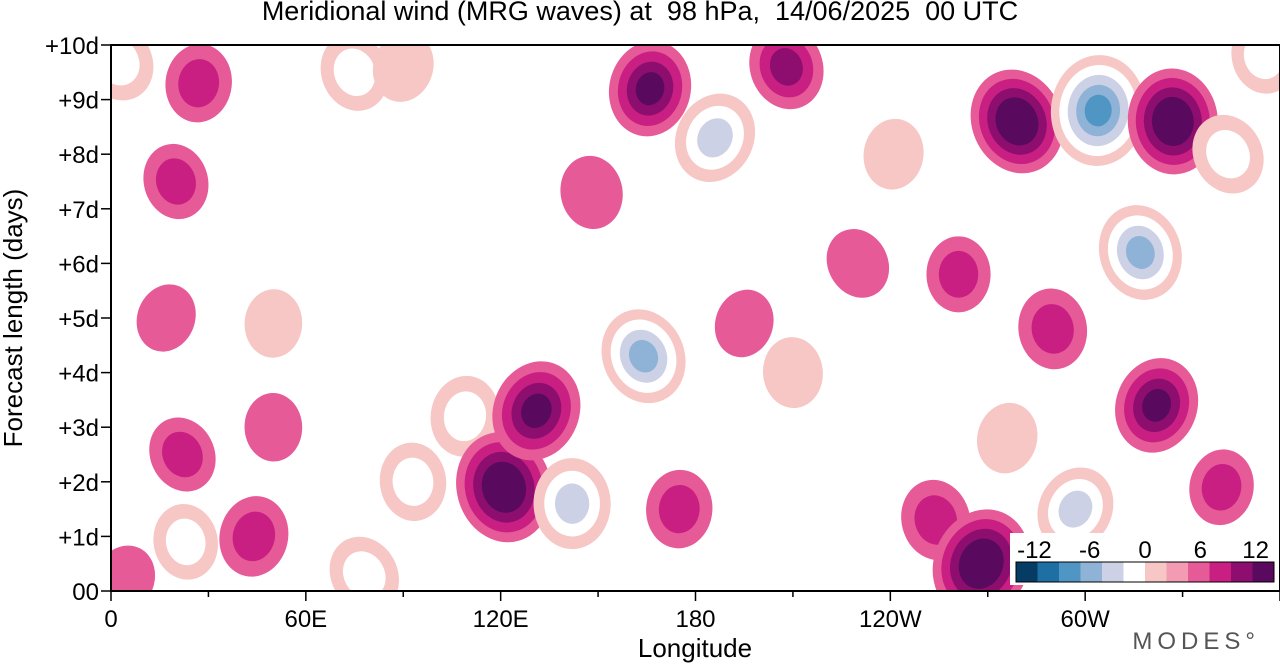 The image size is (1280, 664). I want to click on y-tick-label: +9d, so click(78, 101).